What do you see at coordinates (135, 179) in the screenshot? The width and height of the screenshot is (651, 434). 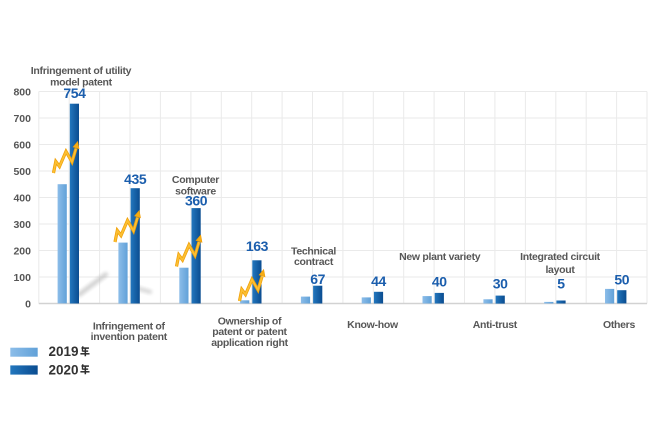 I see `svg-text: 435` at bounding box center [135, 179].